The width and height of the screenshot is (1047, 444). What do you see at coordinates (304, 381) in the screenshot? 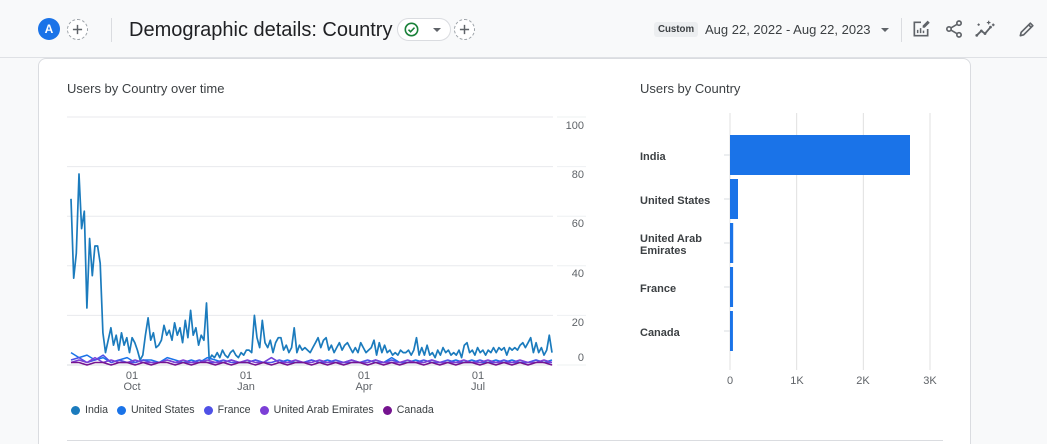
I see `x-axis-labels: 01 Oct 01 Jan 01 Apr 01 Jul` at bounding box center [304, 381].